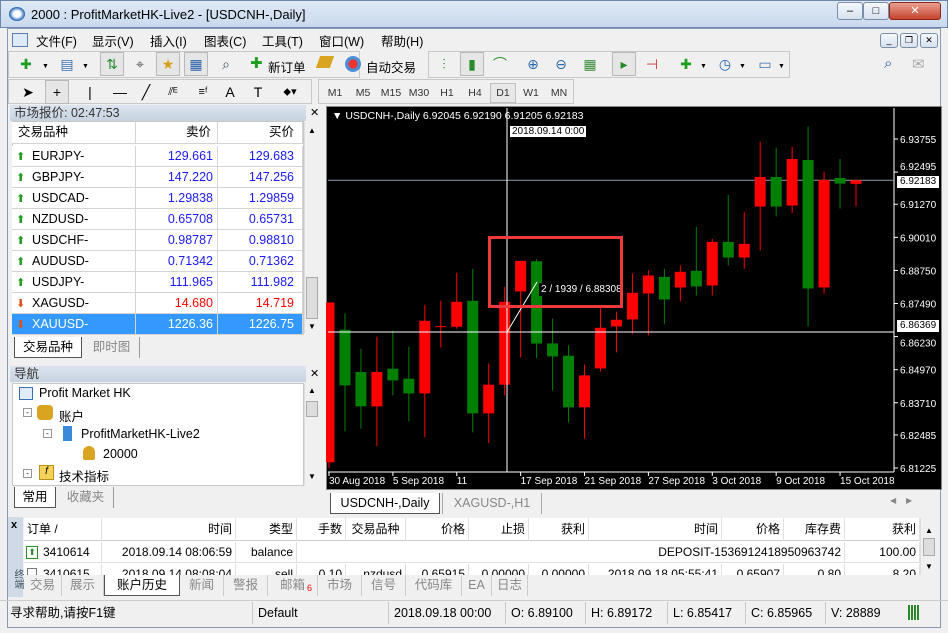 The height and width of the screenshot is (633, 948). Describe the element at coordinates (888, 63) in the screenshot. I see `search-icon: ⌕` at that location.